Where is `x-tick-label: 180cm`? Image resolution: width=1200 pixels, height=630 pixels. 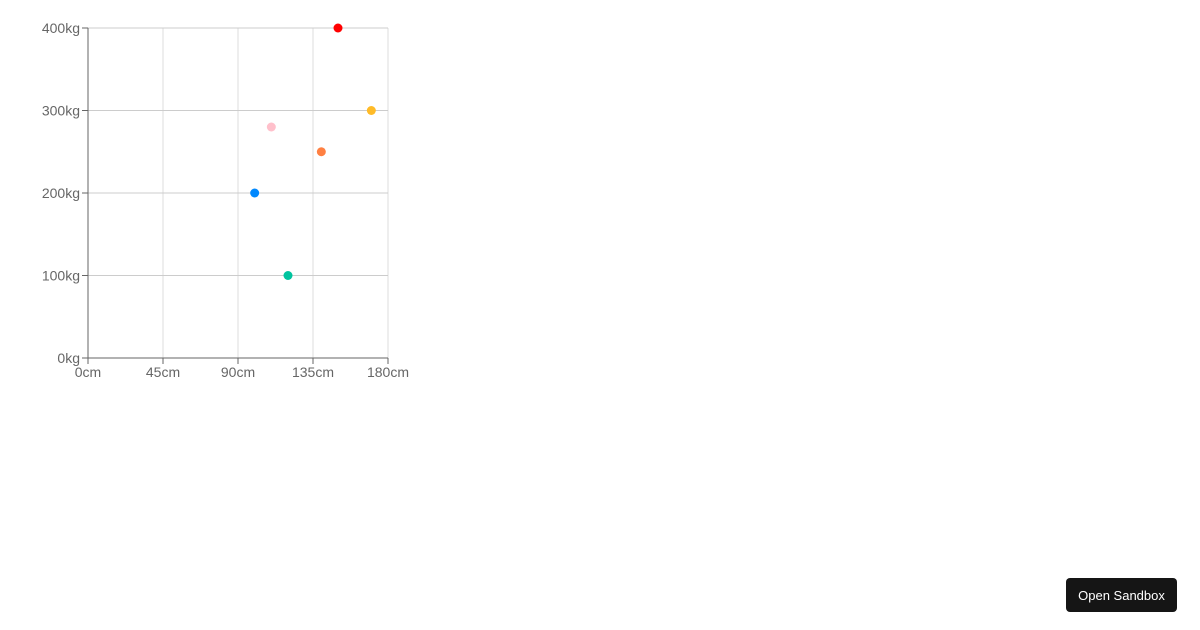
x-tick-label: 180cm is located at coordinates (388, 372).